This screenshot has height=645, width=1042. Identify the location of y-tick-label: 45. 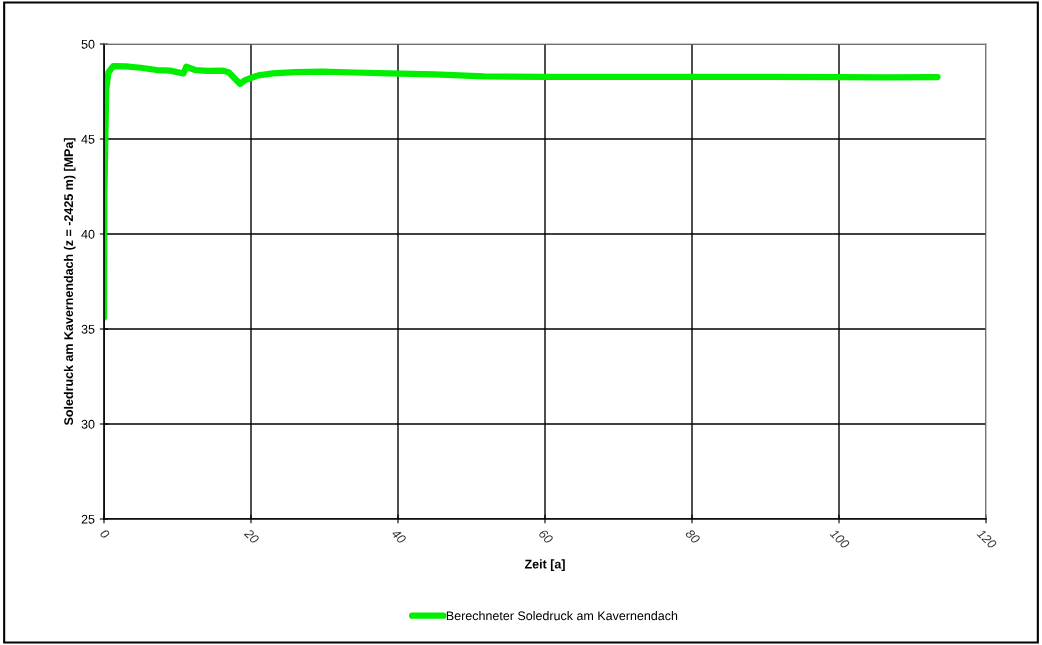
(88, 139).